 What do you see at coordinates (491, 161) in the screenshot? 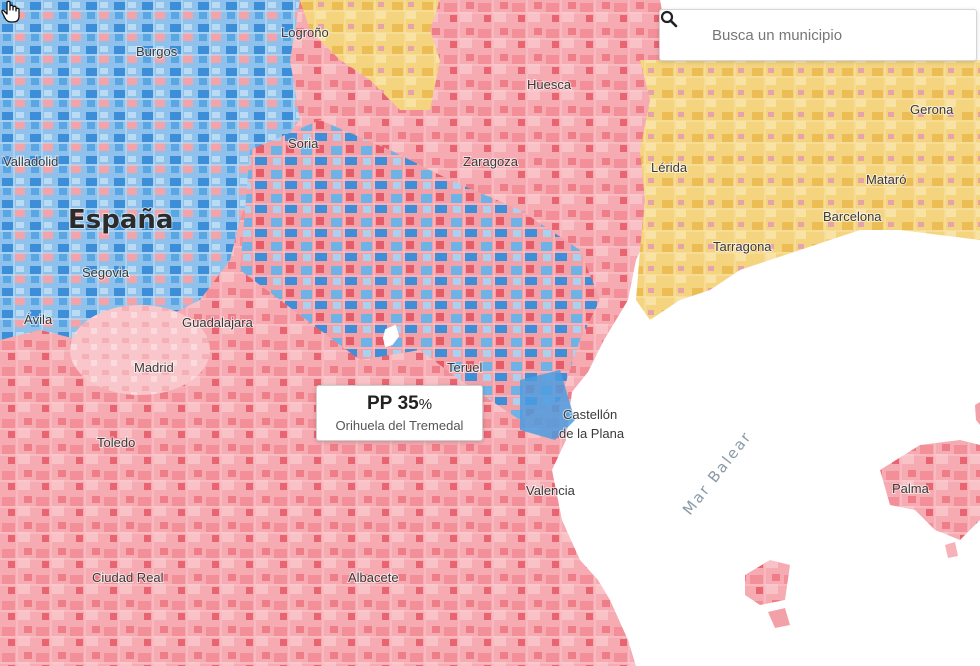
I see `city-label: Zaragoza` at bounding box center [491, 161].